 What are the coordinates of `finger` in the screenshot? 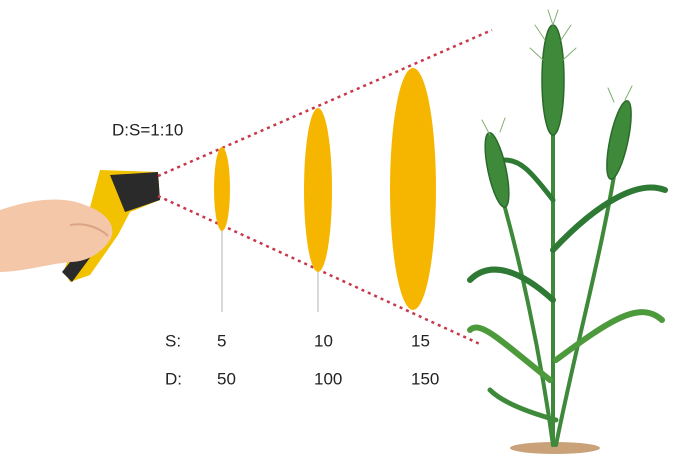 It's located at (89, 230).